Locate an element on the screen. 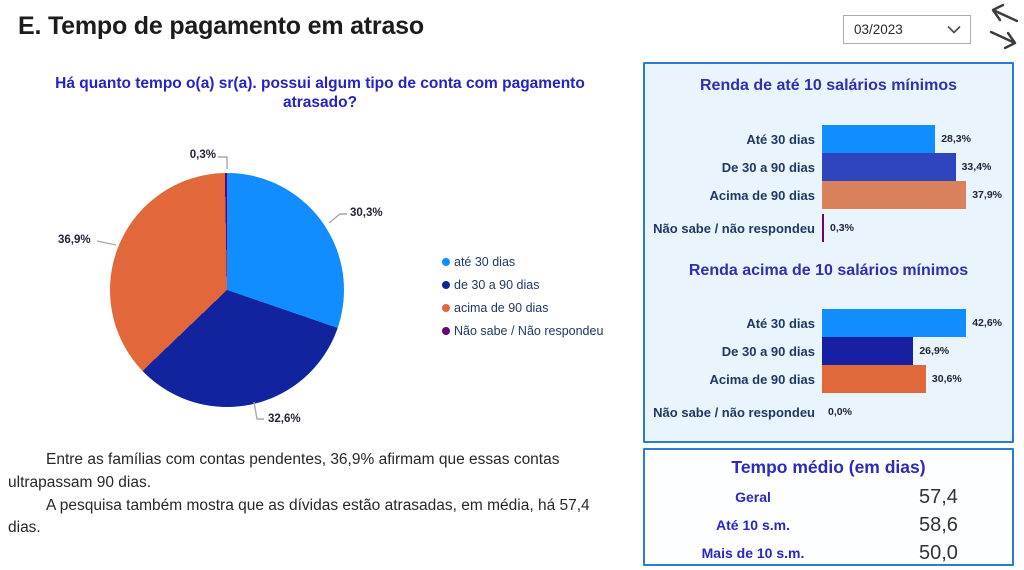 The width and height of the screenshot is (1024, 570). table-row-value: 57,4 is located at coordinates (938, 496).